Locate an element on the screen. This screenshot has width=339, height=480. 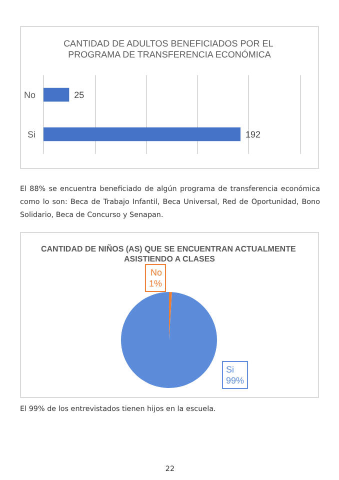
data-label: 192 is located at coordinates (253, 134).